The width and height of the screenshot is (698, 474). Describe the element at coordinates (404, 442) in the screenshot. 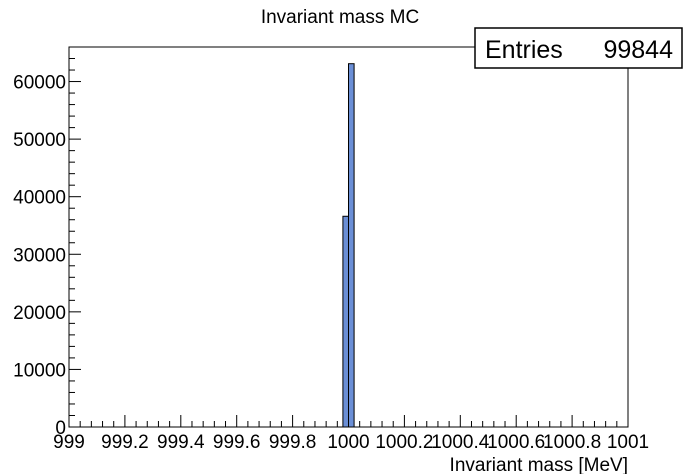

I see `x-tick-label: 1000.2` at that location.